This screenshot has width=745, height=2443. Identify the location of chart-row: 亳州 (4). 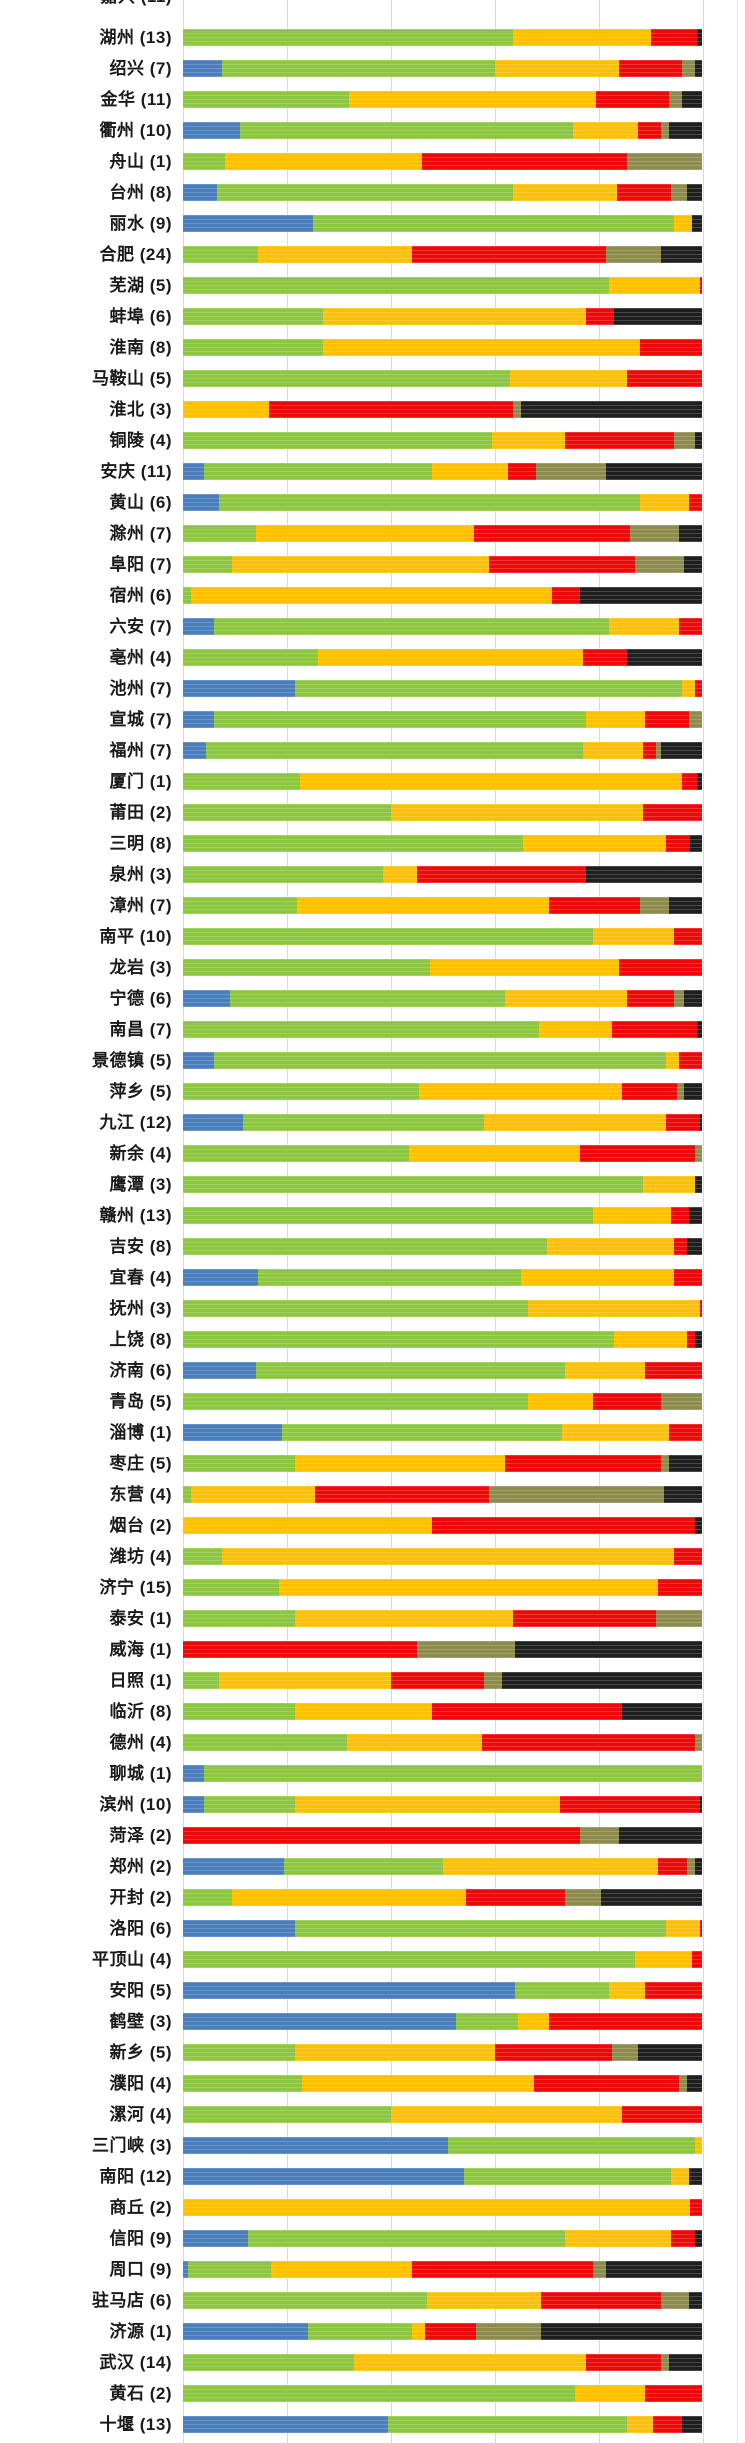
(372, 657).